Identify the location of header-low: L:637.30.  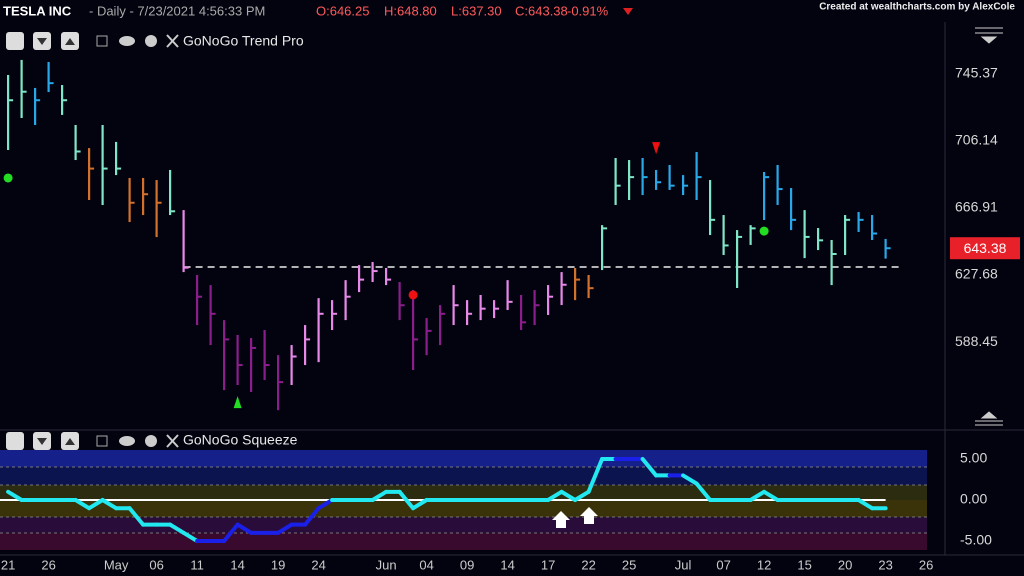
(476, 10).